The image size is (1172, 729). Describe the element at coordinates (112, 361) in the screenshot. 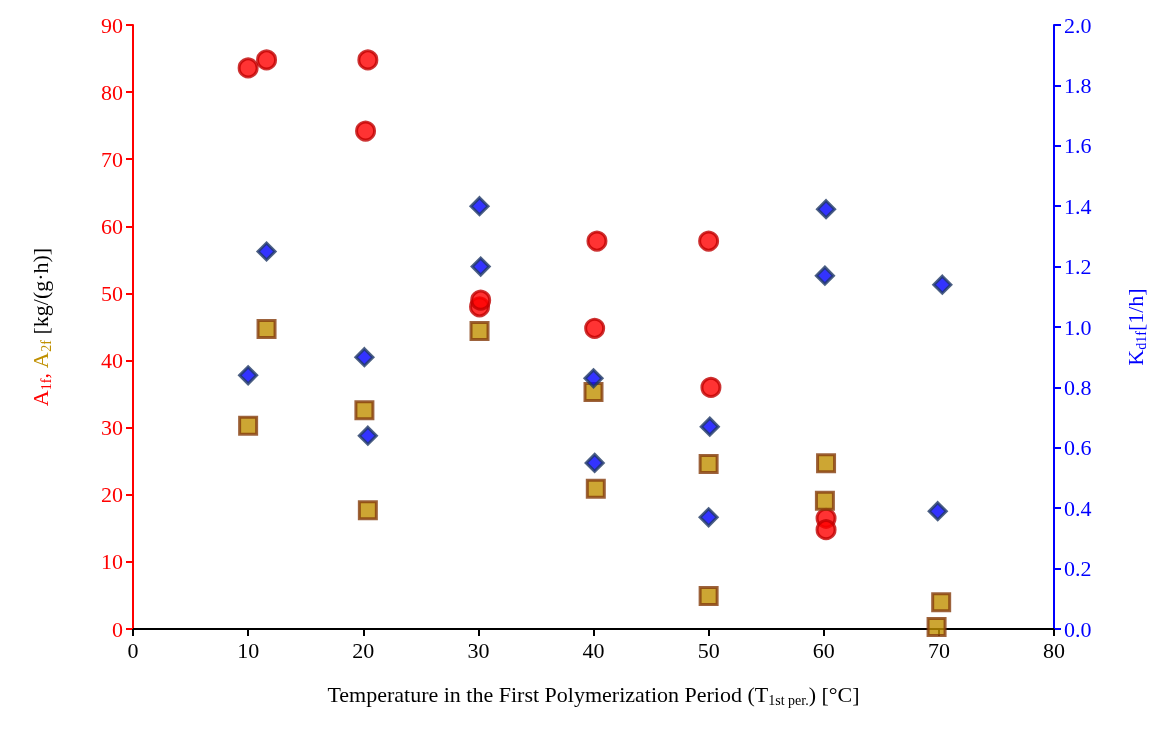

I see `y-tick-label: 40` at that location.